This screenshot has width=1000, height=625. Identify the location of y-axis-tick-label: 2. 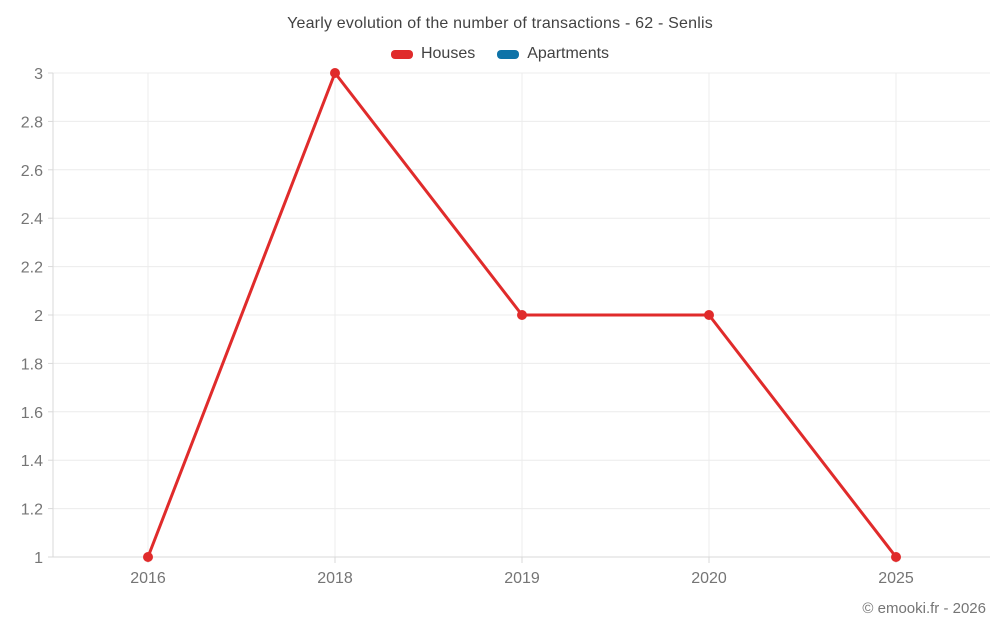
(38, 316).